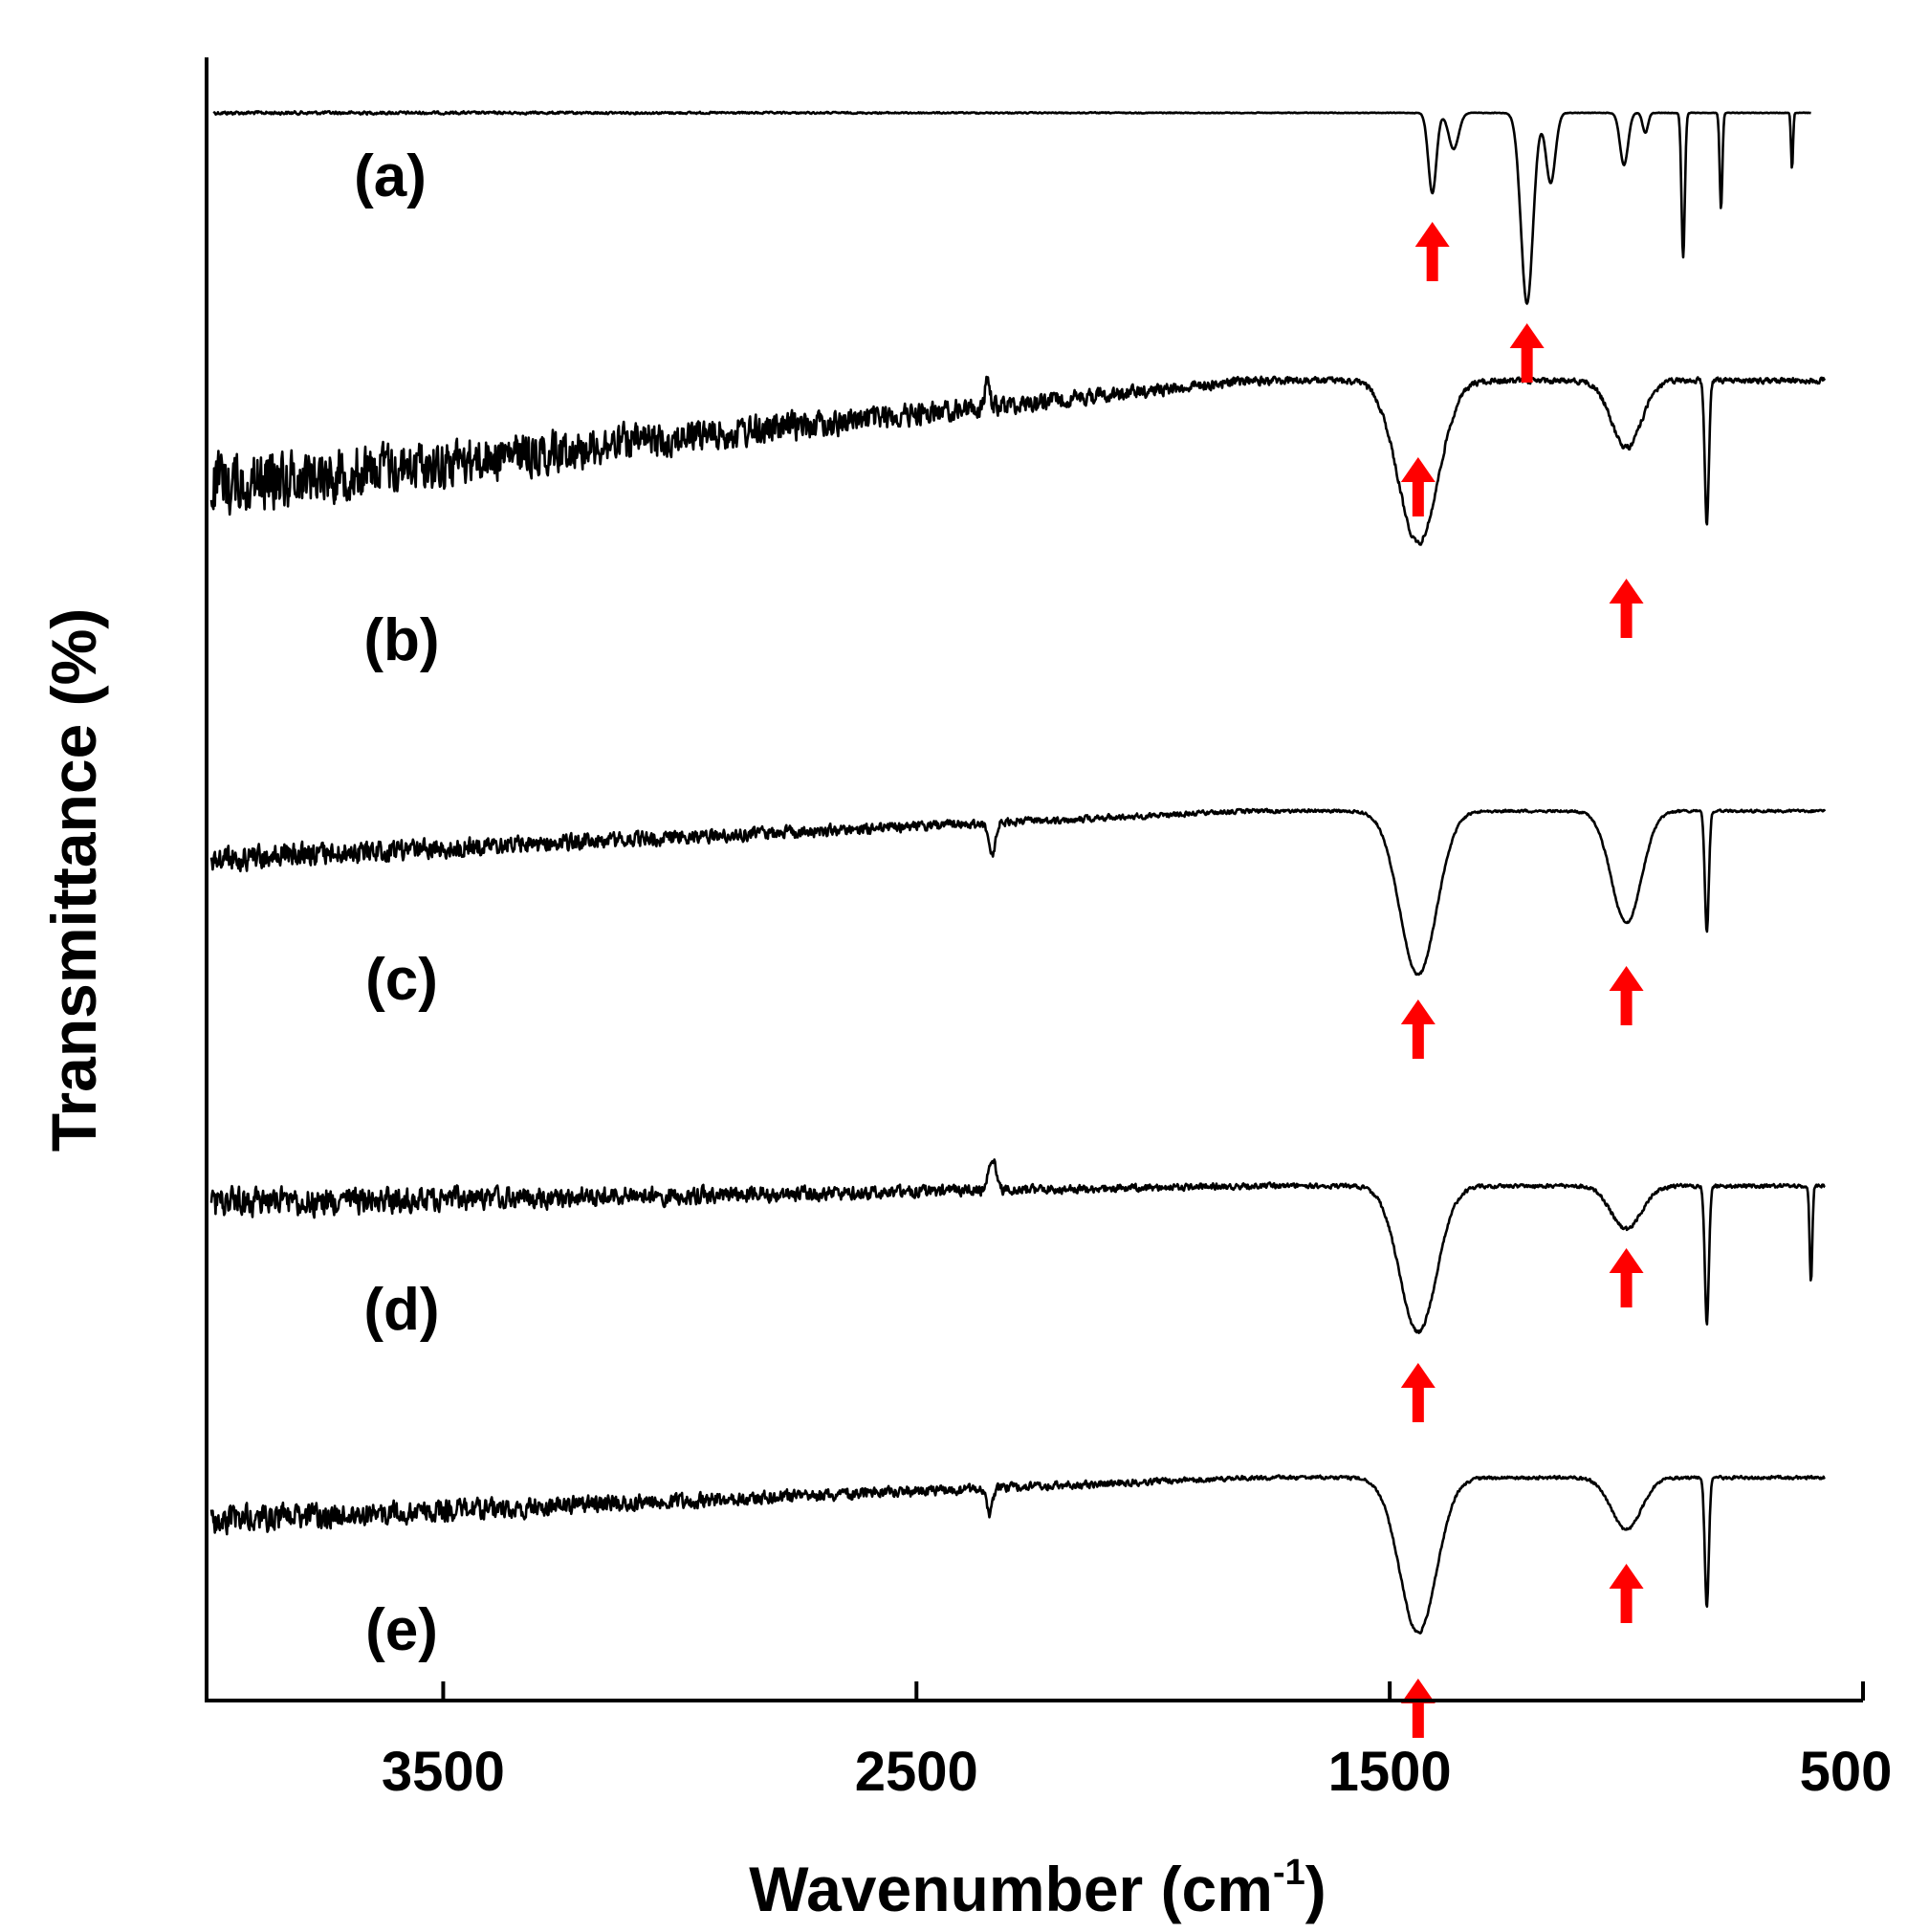  What do you see at coordinates (390, 176) in the screenshot?
I see `panel-label-a: (a)` at bounding box center [390, 176].